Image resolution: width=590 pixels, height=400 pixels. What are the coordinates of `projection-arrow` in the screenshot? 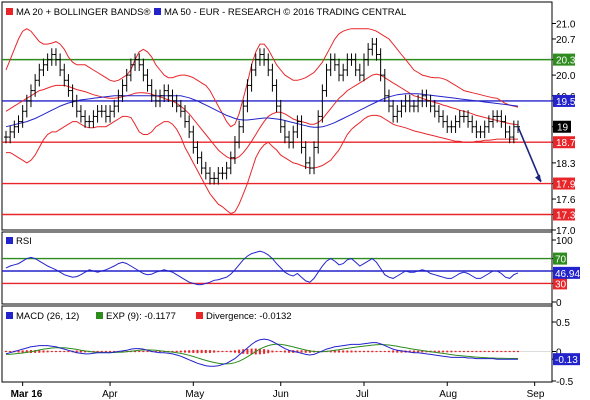 It's located at (529, 154).